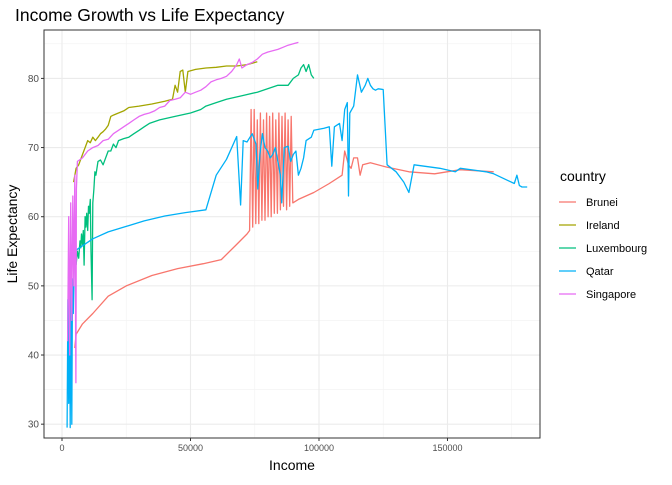 Image resolution: width=672 pixels, height=485 pixels. I want to click on y-axis-label: Life Expectancy, so click(12, 234).